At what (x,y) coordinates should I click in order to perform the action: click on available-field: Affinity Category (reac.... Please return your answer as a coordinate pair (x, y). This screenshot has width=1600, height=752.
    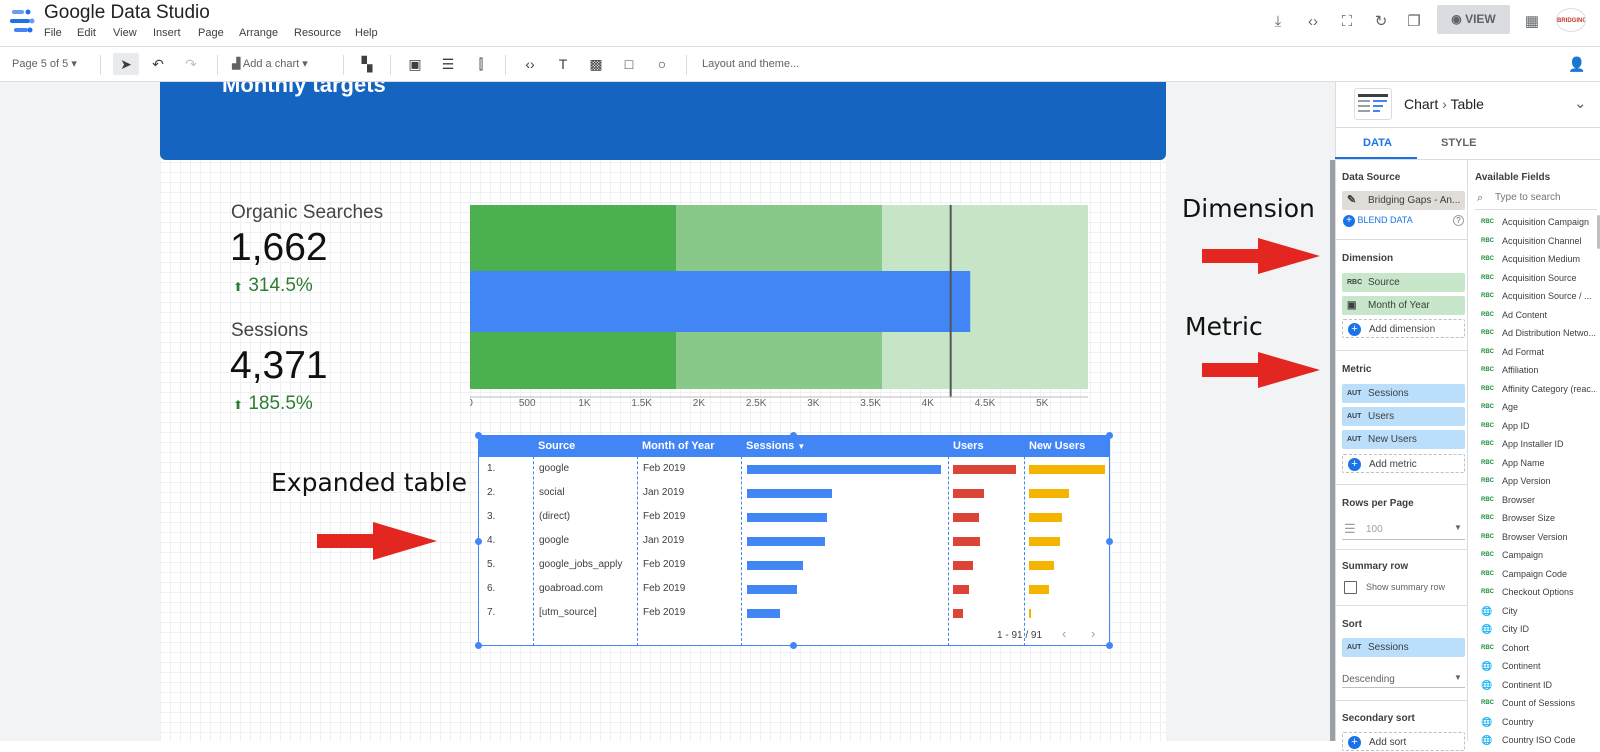
    Looking at the image, I should click on (1549, 388).